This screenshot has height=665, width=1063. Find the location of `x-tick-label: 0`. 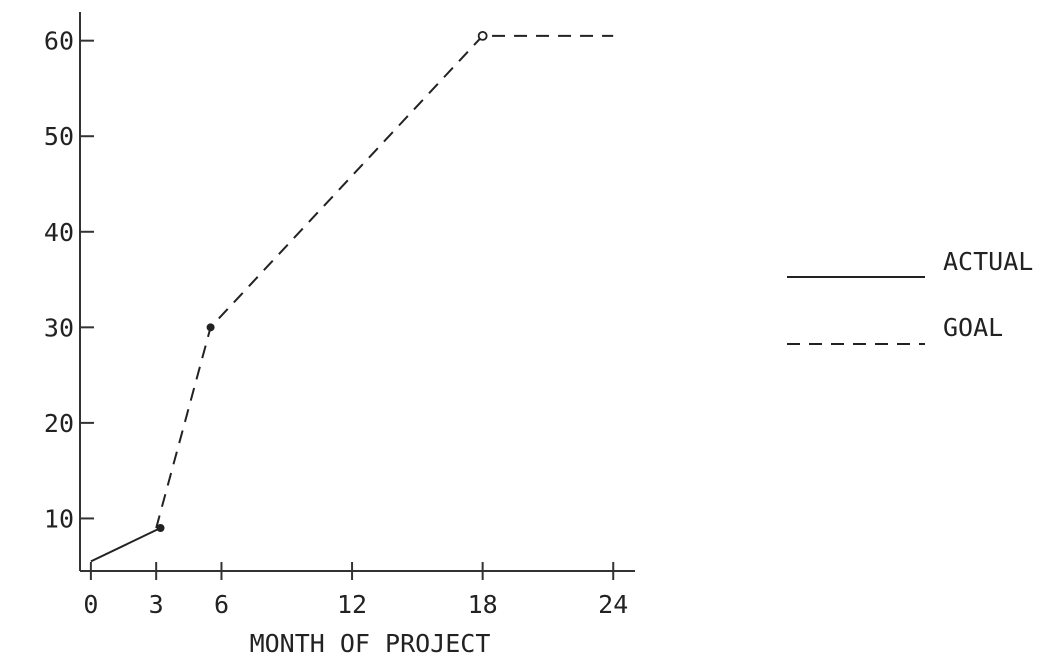

x-tick-label: 0 is located at coordinates (90, 604).